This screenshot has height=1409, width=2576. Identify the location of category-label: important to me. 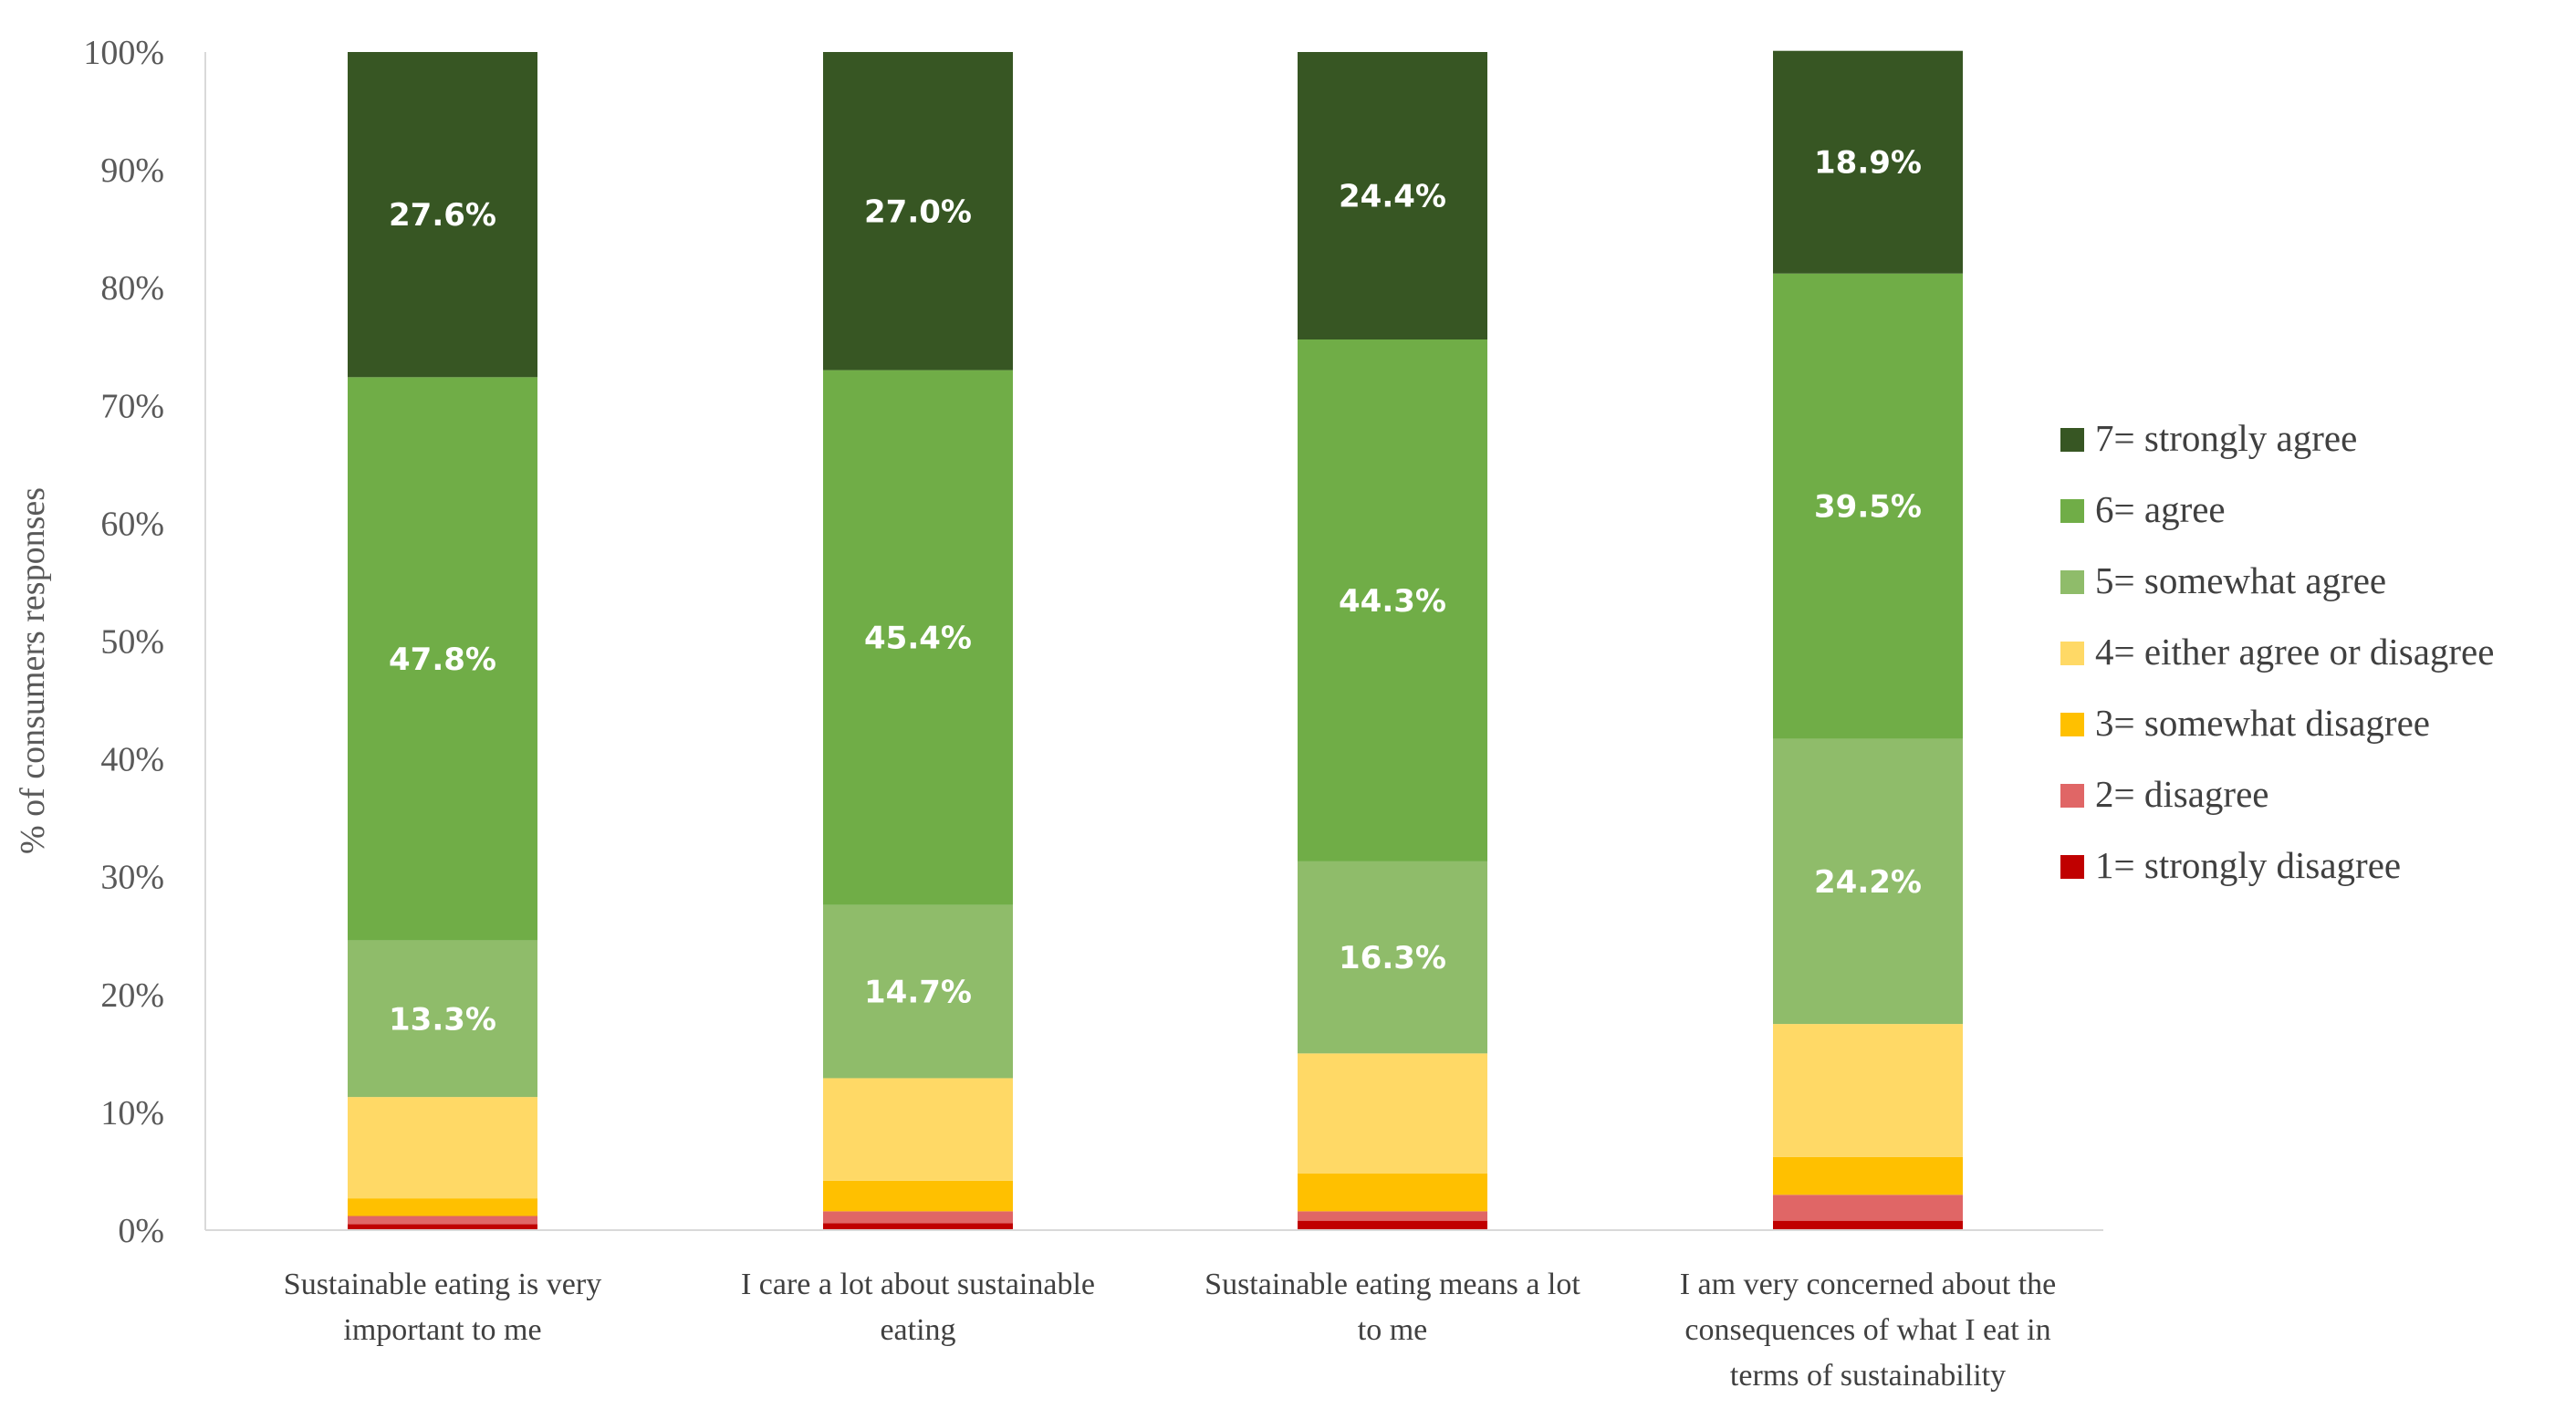
(442, 1330).